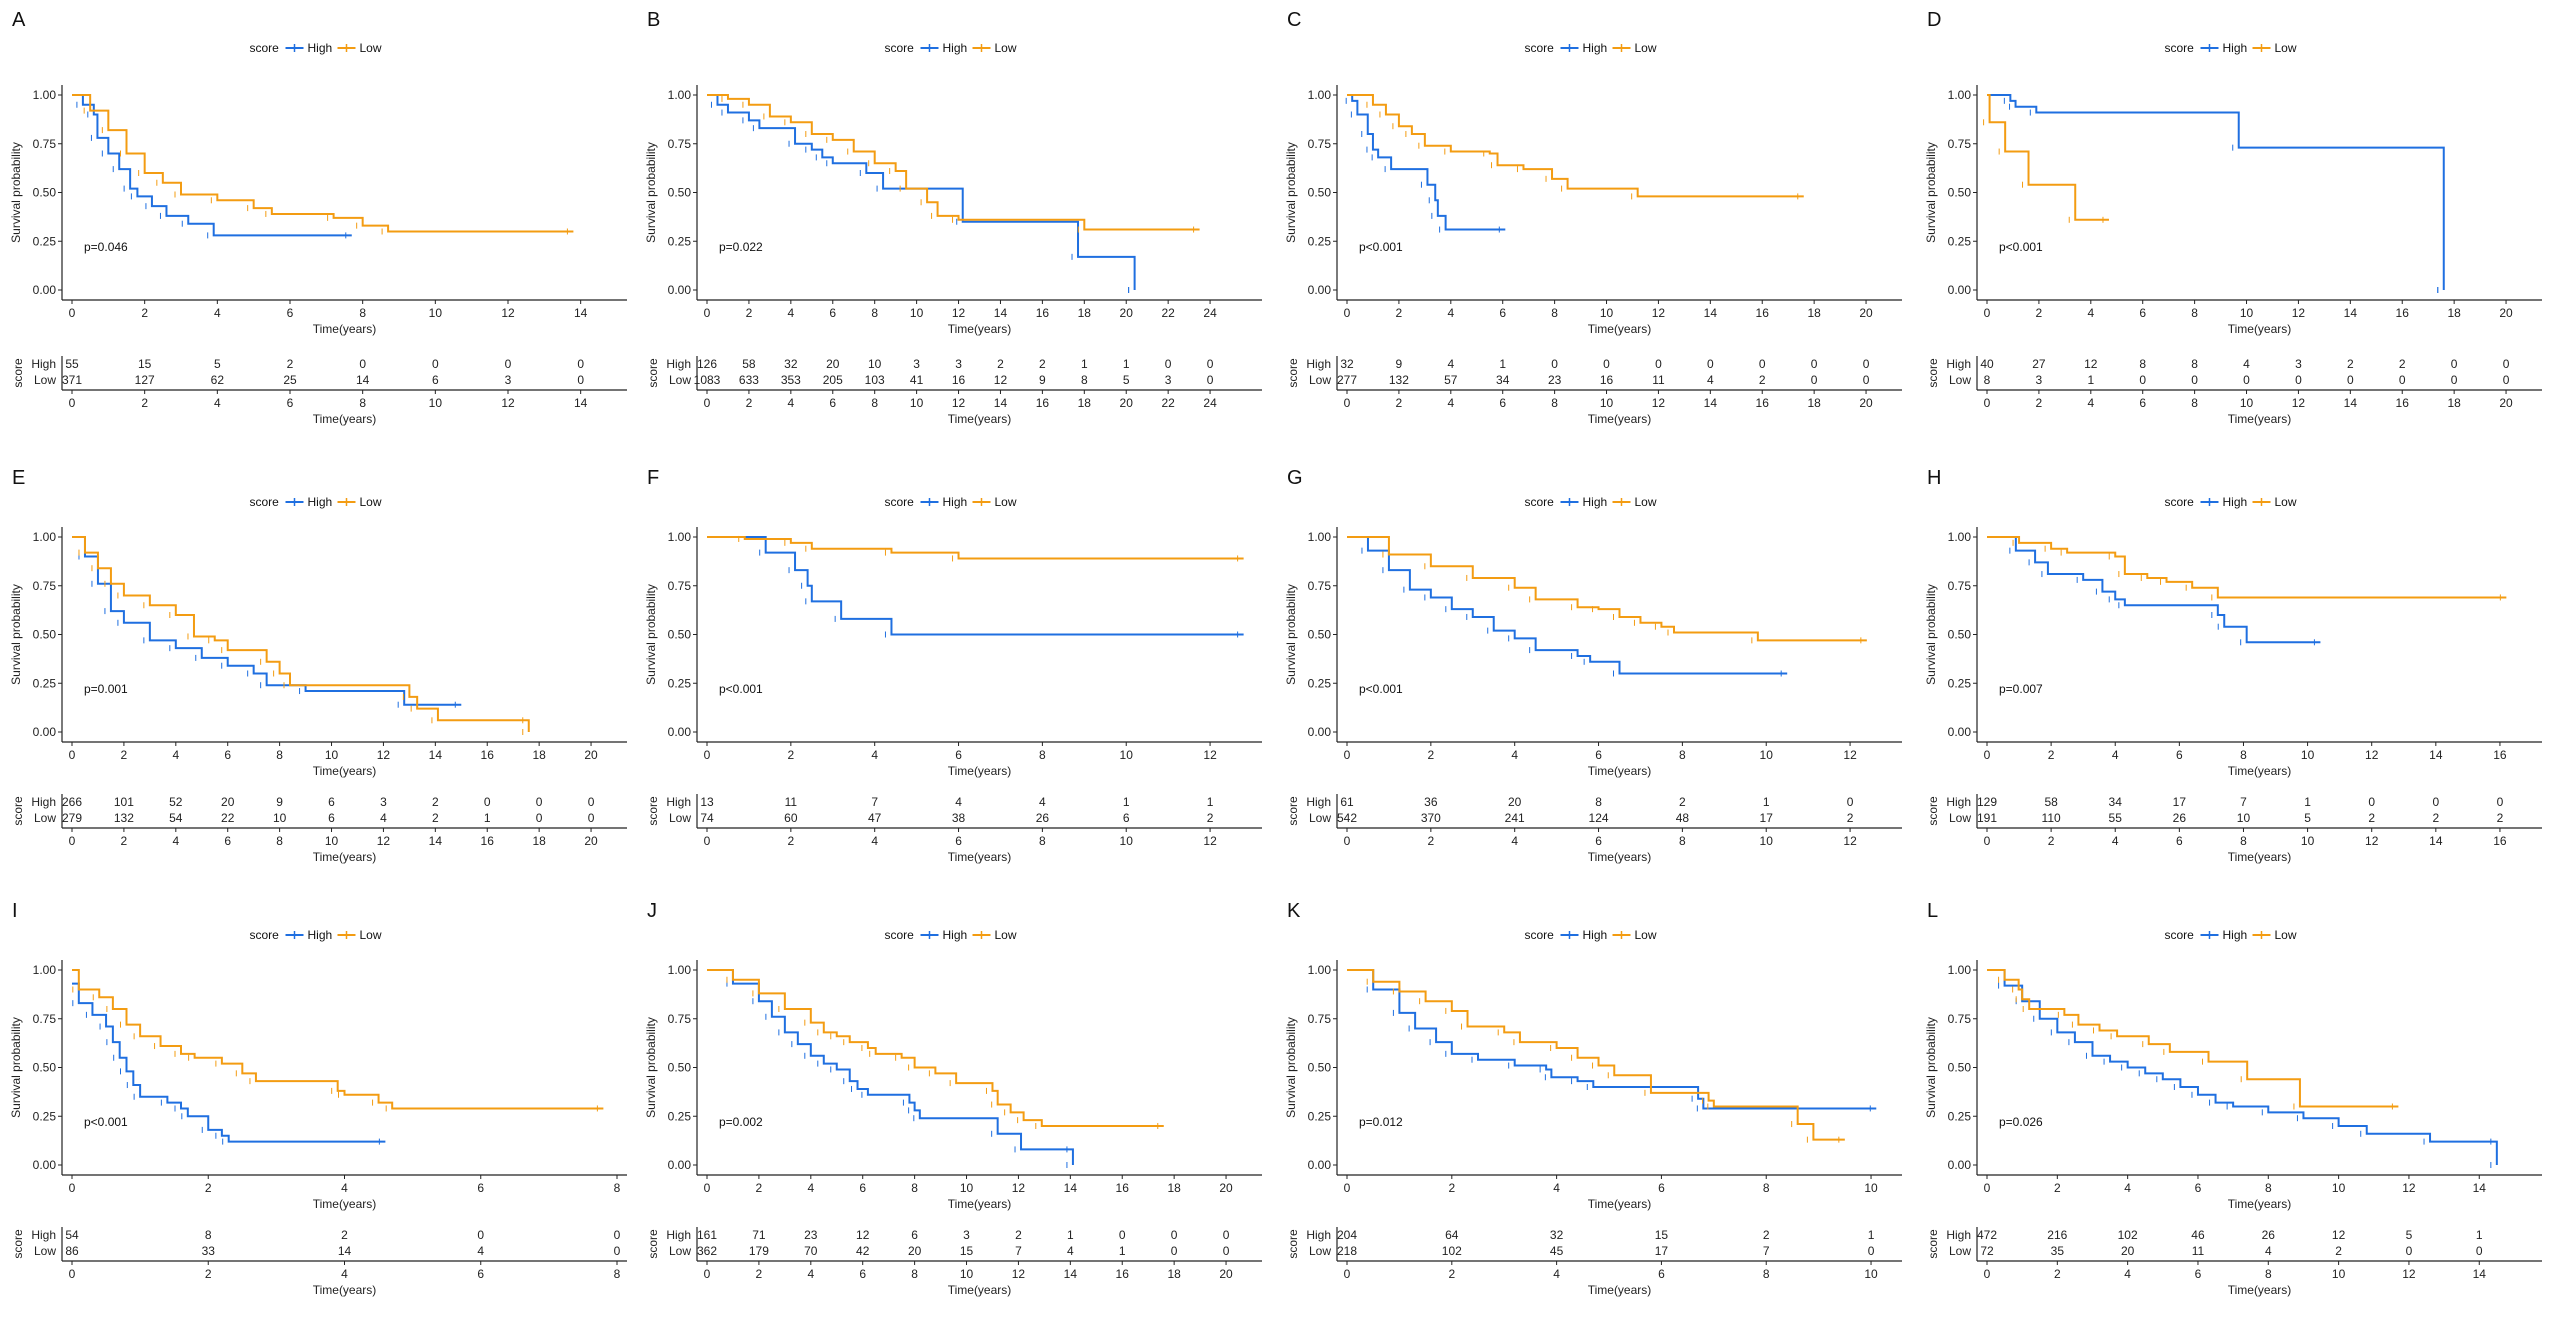 This screenshot has width=2560, height=1343. What do you see at coordinates (363, 380) in the screenshot?
I see `risk-count-low: 14` at bounding box center [363, 380].